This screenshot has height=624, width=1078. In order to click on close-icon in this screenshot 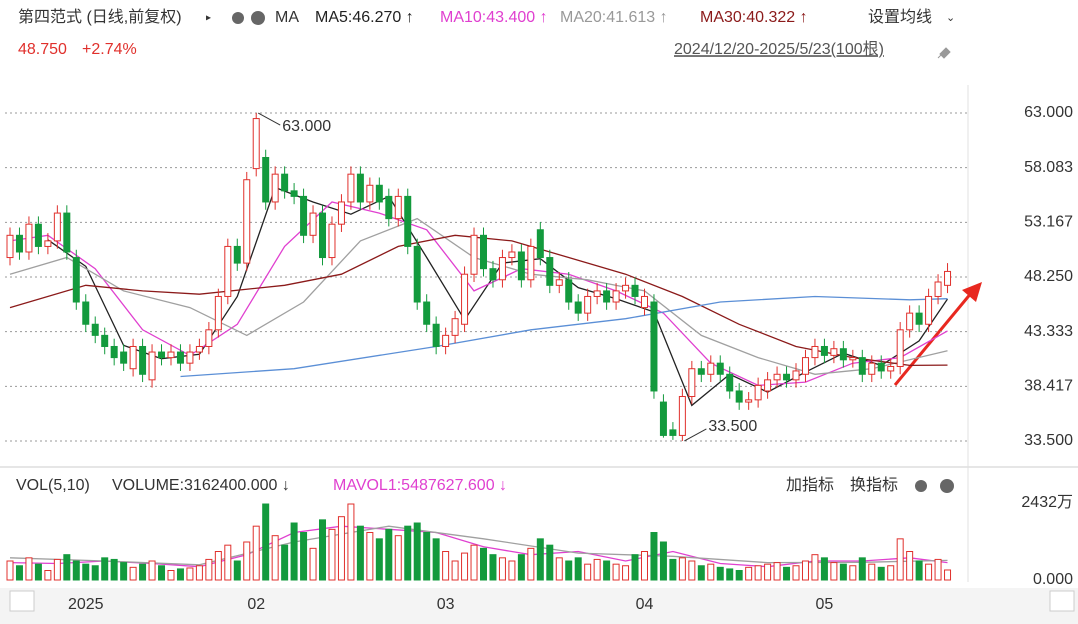, I will do `click(258, 18)`.